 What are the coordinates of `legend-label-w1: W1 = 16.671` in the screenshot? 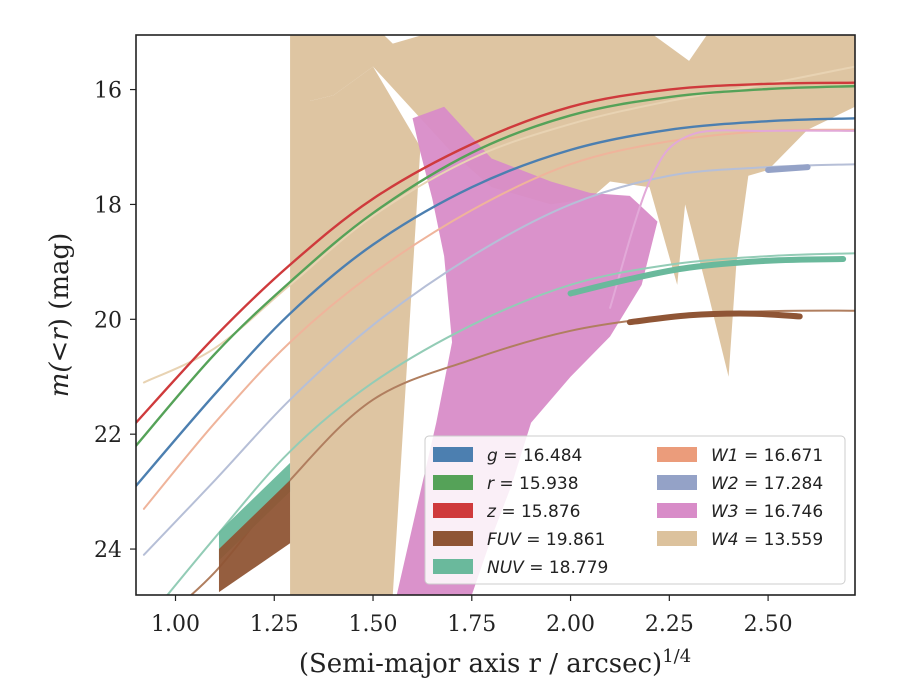 It's located at (767, 456).